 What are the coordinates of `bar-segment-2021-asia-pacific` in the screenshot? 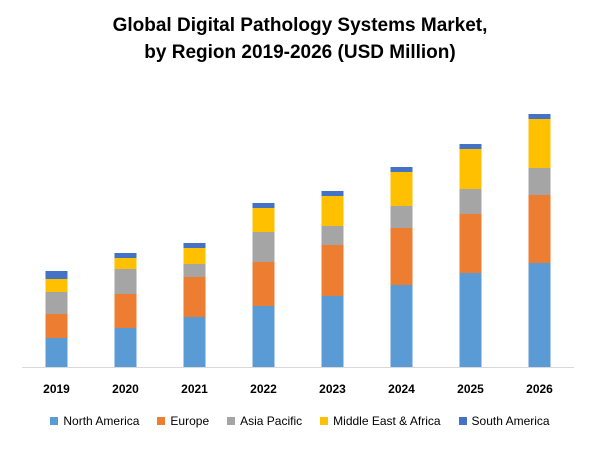 It's located at (194, 270).